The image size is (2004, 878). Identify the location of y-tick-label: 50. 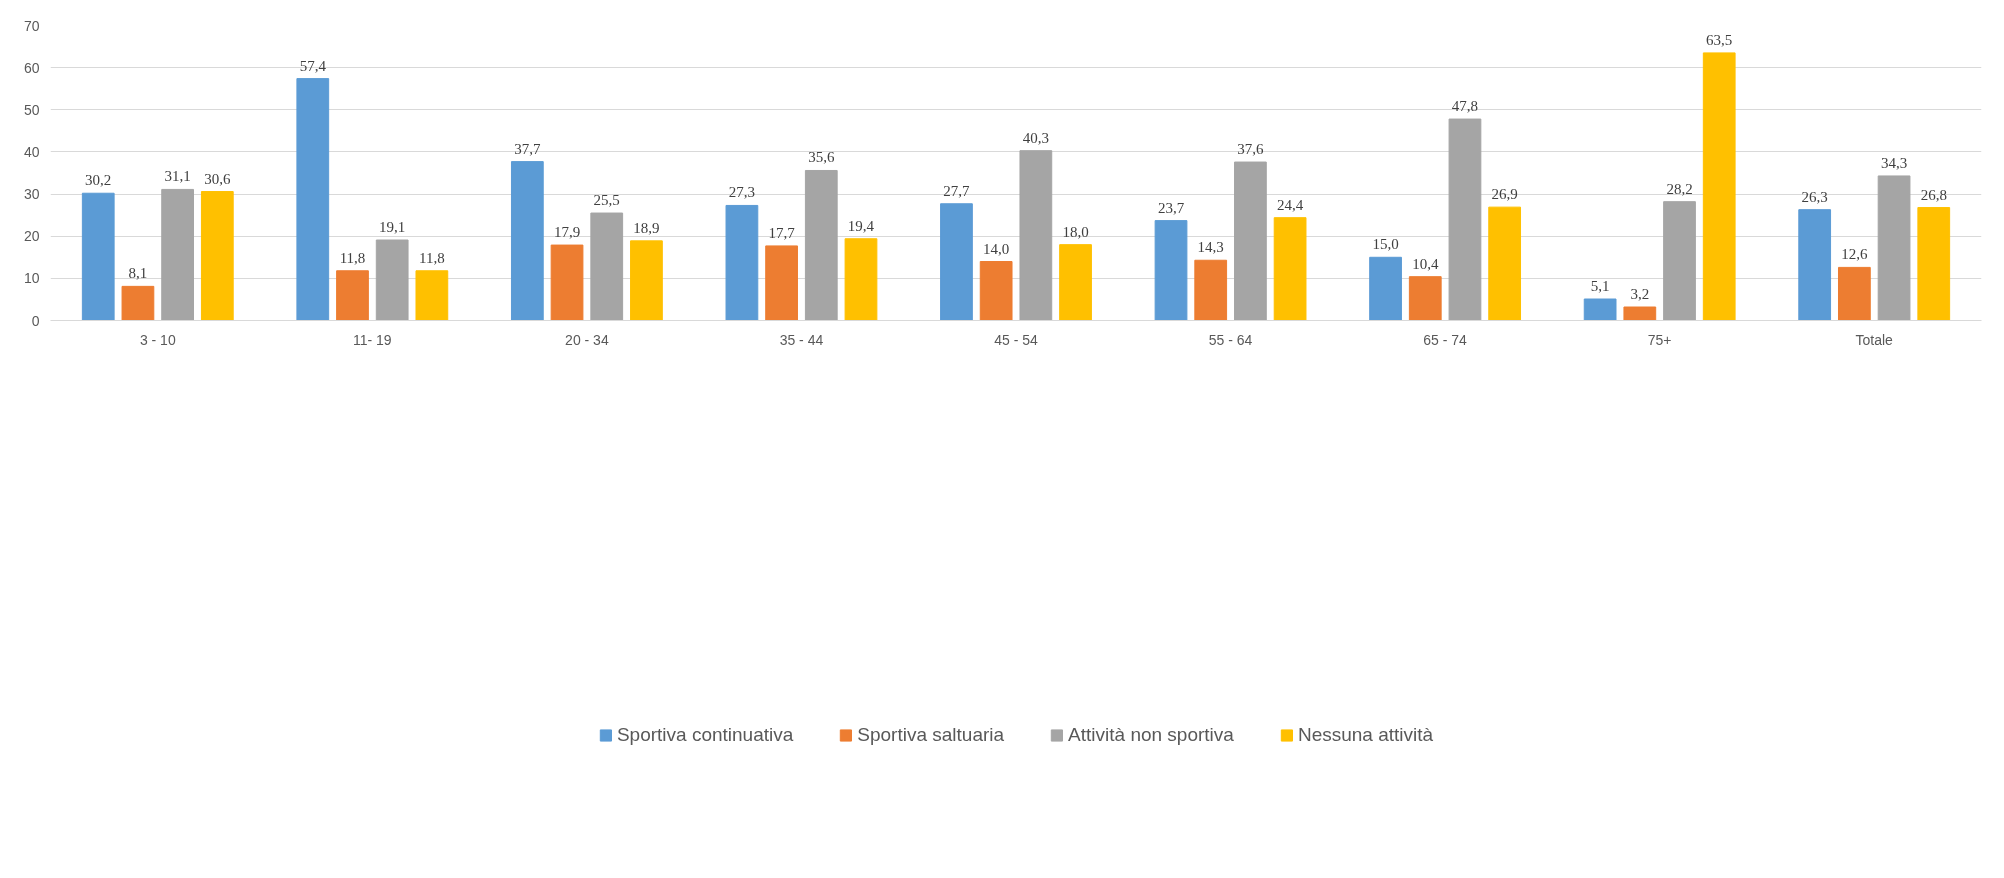
(31, 109).